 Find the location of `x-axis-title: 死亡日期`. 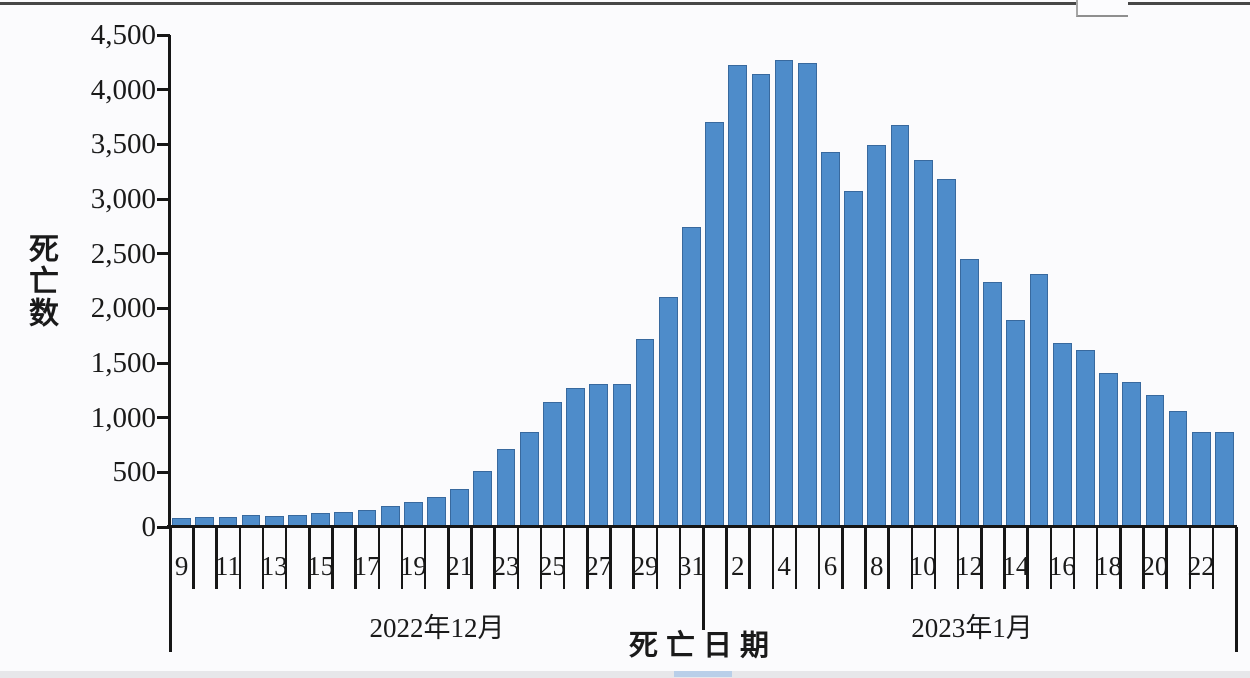

x-axis-title: 死亡日期 is located at coordinates (703, 646).